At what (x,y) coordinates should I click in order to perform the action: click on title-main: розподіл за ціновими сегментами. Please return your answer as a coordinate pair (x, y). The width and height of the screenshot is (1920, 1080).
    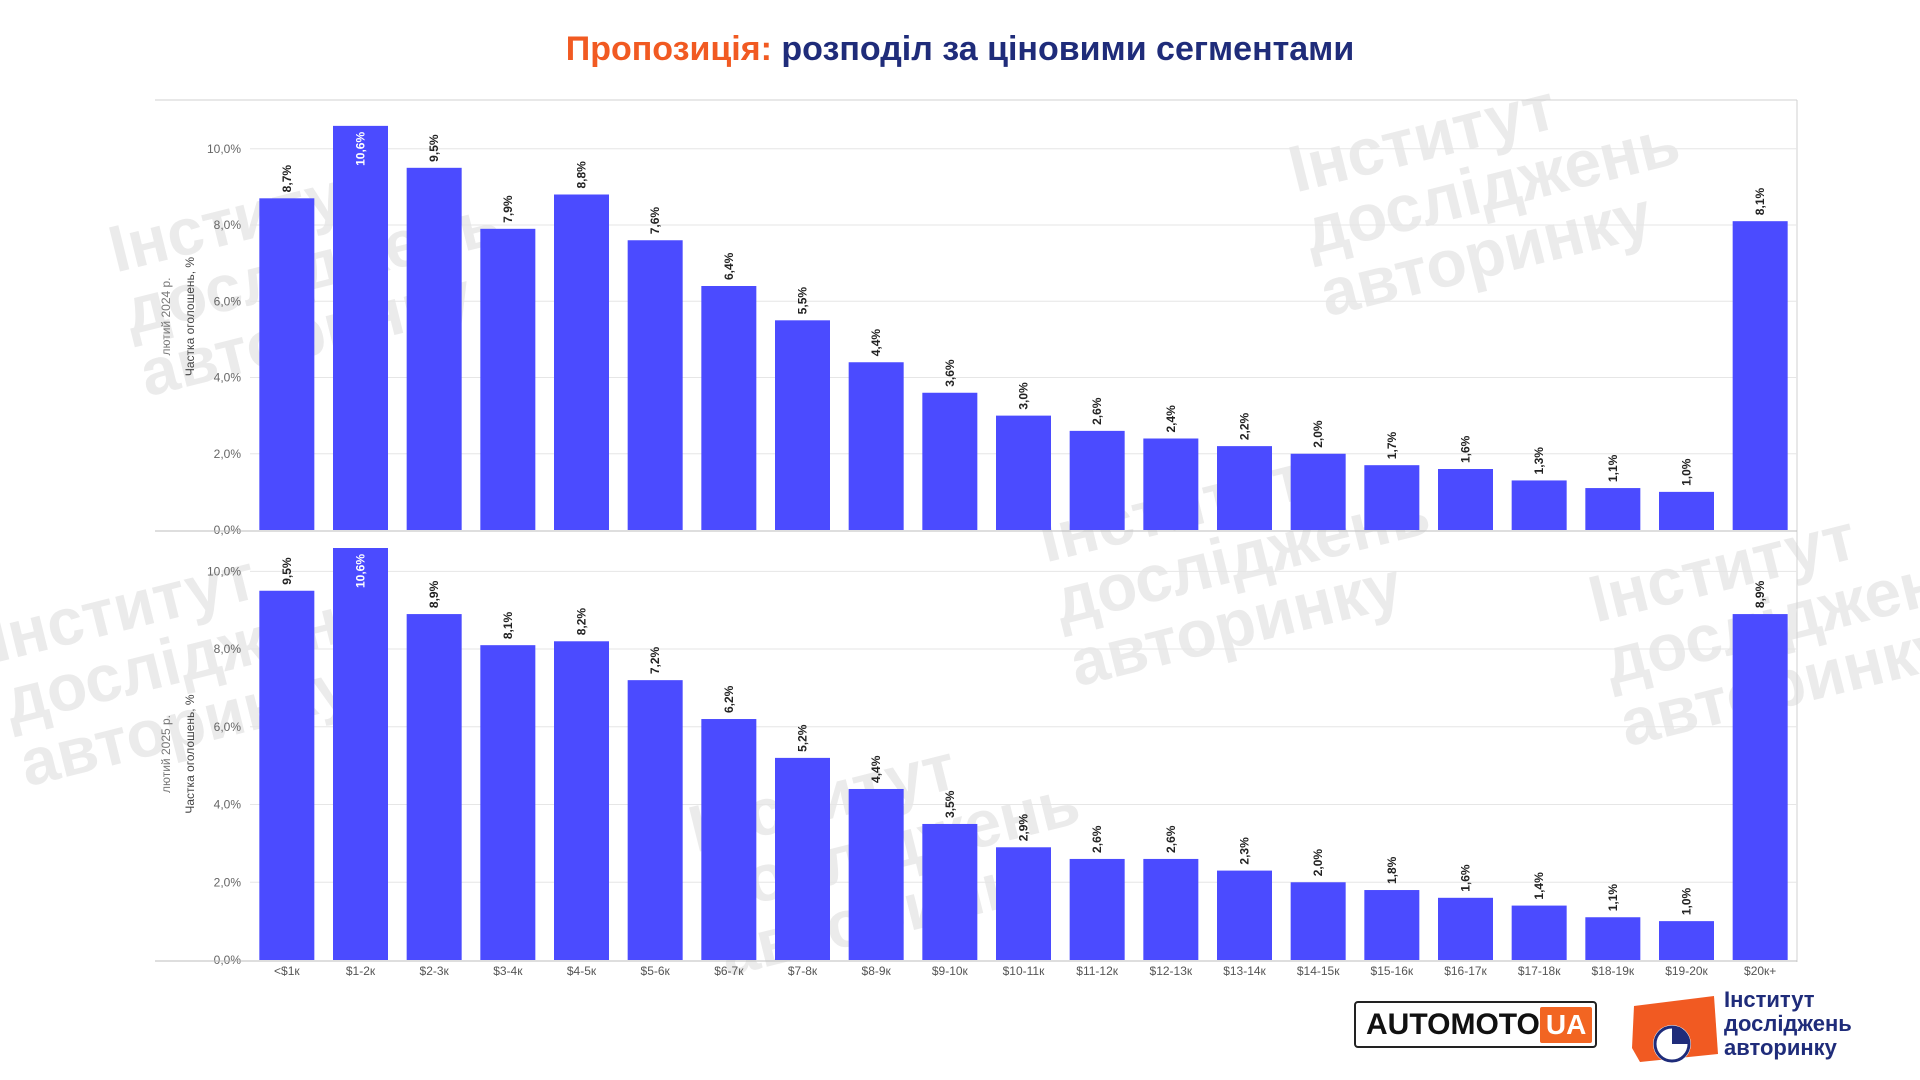
    Looking at the image, I should click on (1068, 49).